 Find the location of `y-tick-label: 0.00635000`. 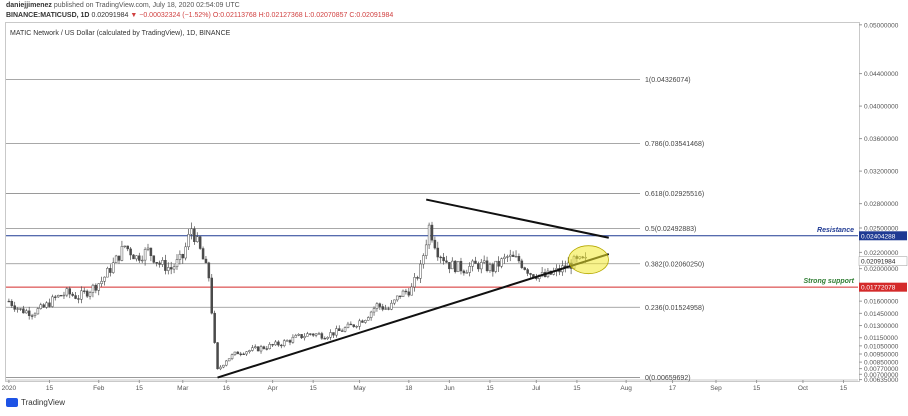

y-tick-label: 0.00635000 is located at coordinates (881, 380).